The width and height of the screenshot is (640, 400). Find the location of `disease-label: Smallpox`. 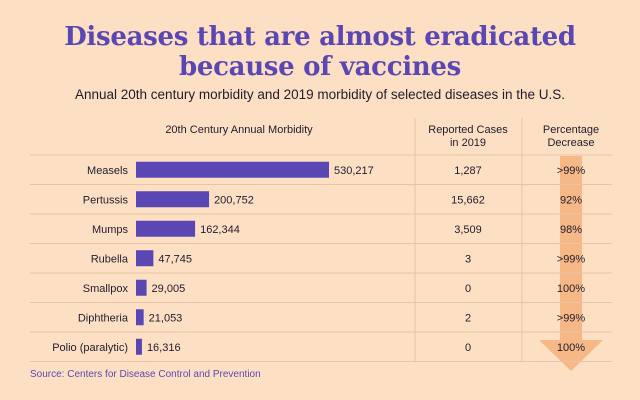

disease-label: Smallpox is located at coordinates (106, 289).